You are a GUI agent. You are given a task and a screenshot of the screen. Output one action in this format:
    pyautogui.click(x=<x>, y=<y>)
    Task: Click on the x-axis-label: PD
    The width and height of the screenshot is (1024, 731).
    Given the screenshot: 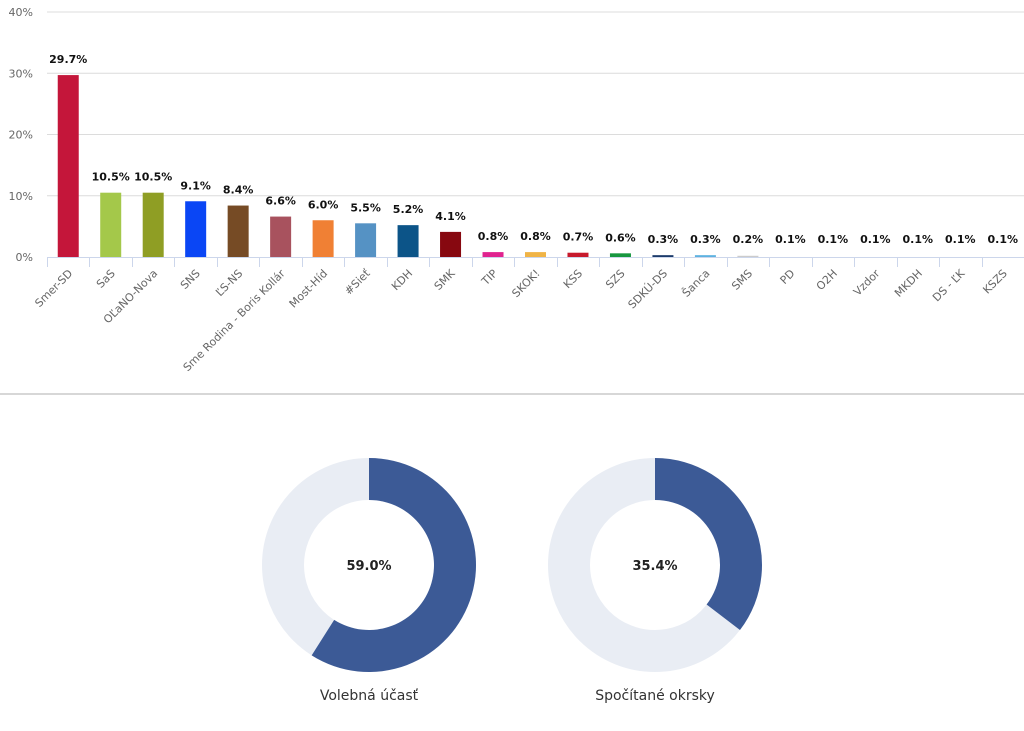 What is the action you would take?
    pyautogui.click(x=788, y=277)
    